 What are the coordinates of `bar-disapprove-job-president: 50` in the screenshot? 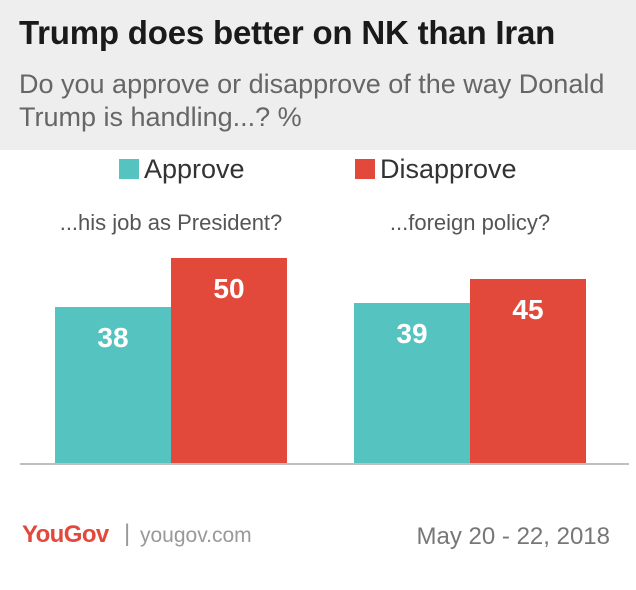 It's located at (229, 360).